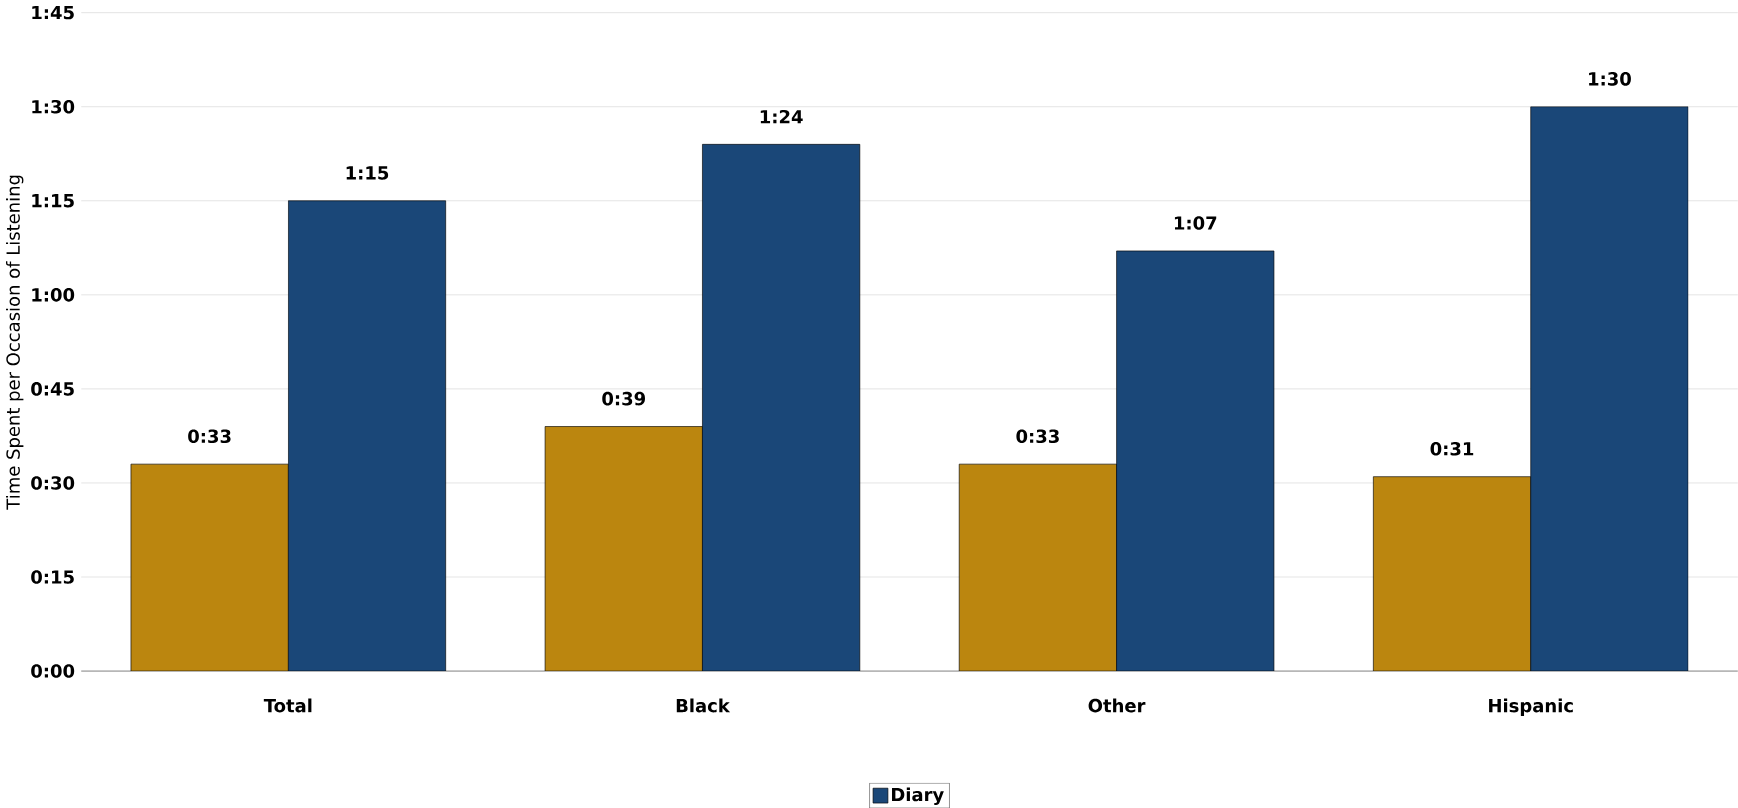  What do you see at coordinates (918, 796) in the screenshot?
I see `legend-label: Diary` at bounding box center [918, 796].